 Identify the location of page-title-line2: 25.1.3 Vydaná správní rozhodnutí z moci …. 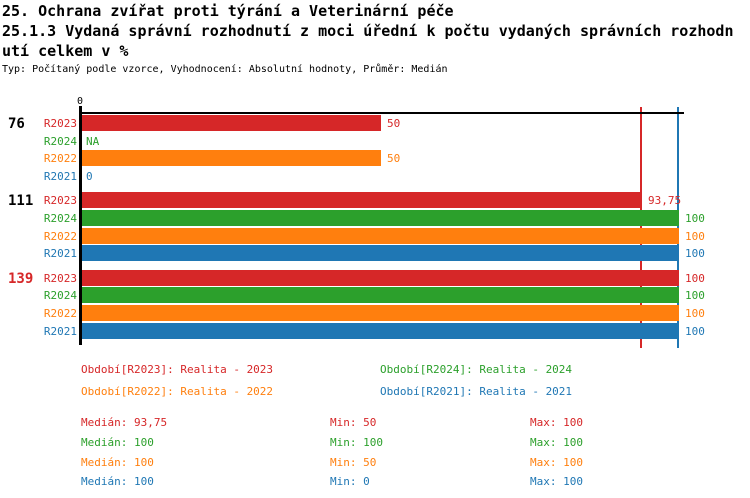
(368, 31).